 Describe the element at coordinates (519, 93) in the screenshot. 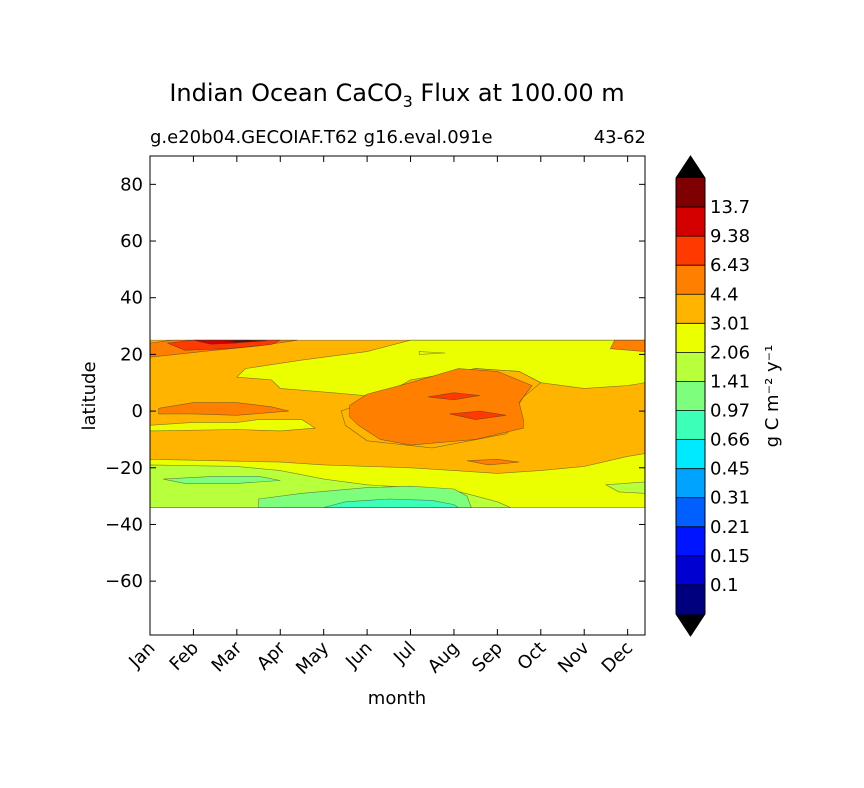

I see `title-rest: Flux at 100.00 m` at that location.